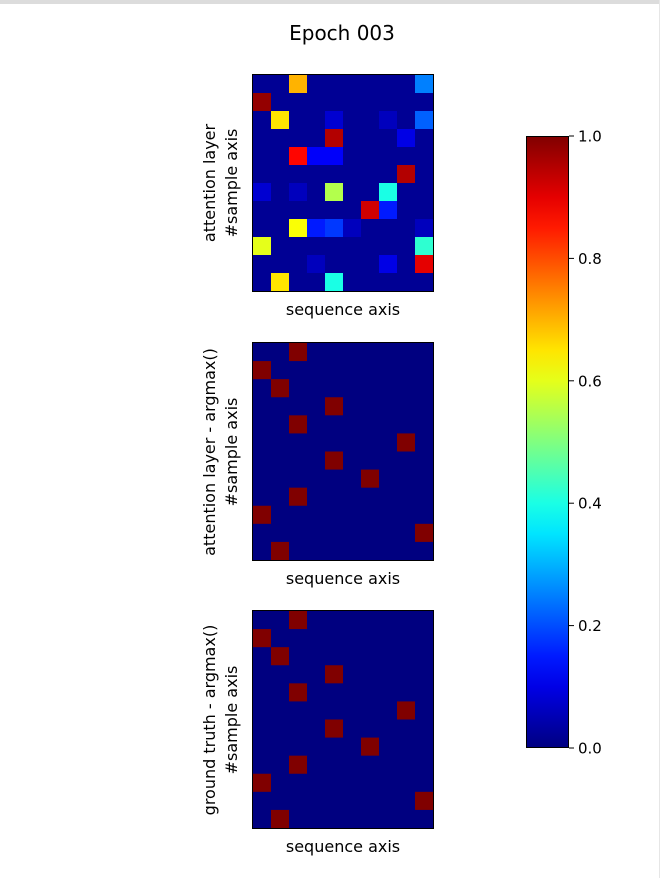 This screenshot has height=882, width=660. Describe the element at coordinates (209, 720) in the screenshot. I see `y-axis-label-line1: ground truth - argmax()` at that location.